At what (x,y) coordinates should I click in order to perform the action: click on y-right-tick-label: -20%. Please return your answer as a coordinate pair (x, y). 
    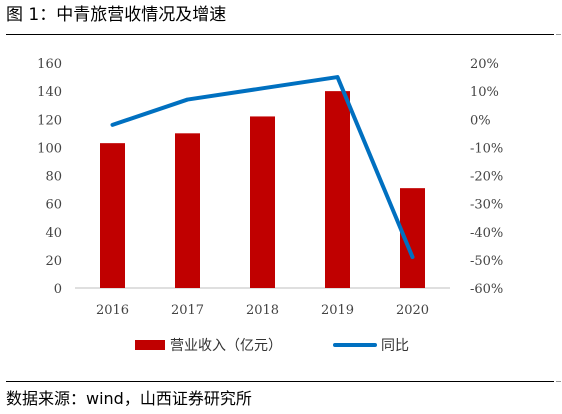
    Looking at the image, I should click on (486, 177).